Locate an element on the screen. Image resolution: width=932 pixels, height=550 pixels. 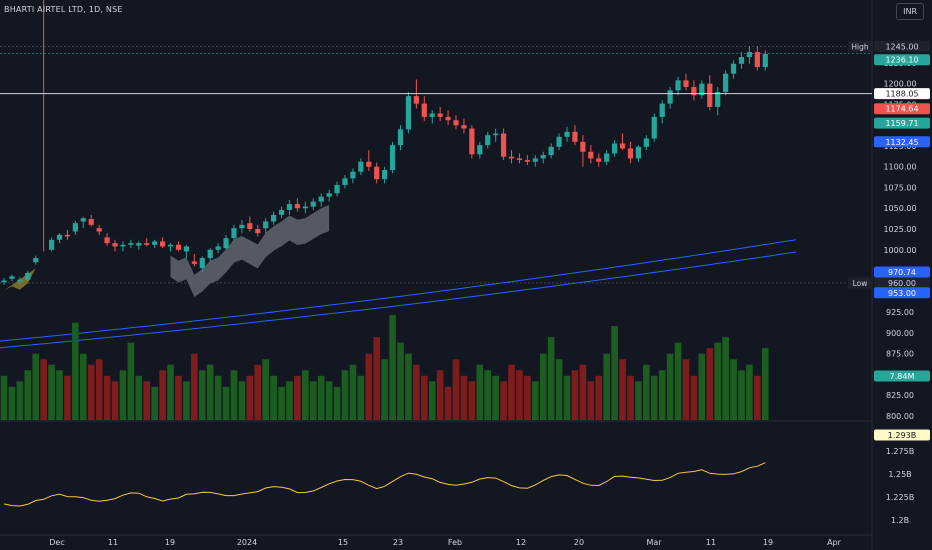
time-tick-label: Mar is located at coordinates (654, 542).